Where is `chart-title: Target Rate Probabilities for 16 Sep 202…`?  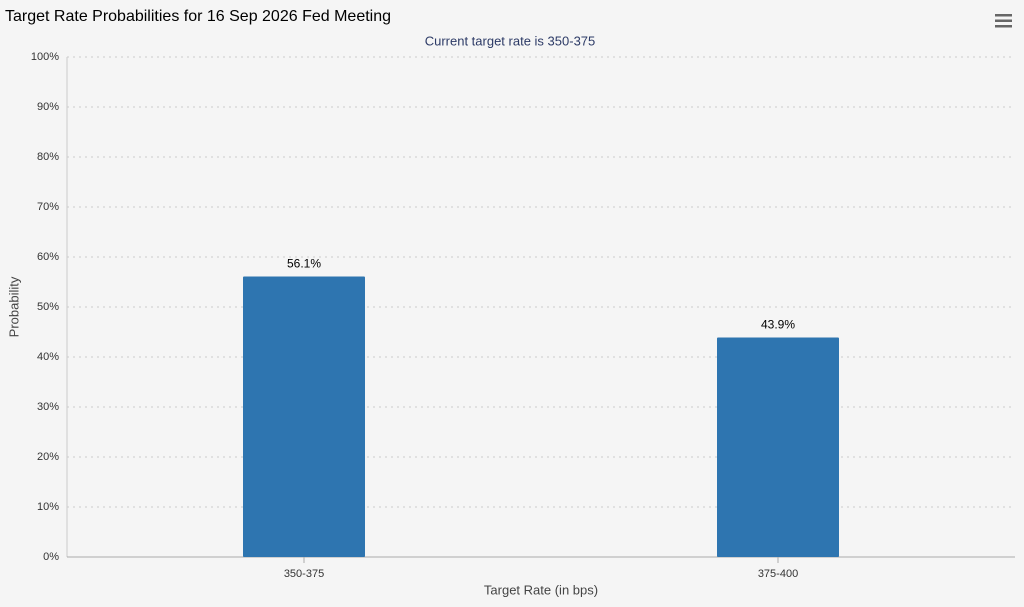
chart-title: Target Rate Probabilities for 16 Sep 202… is located at coordinates (198, 16).